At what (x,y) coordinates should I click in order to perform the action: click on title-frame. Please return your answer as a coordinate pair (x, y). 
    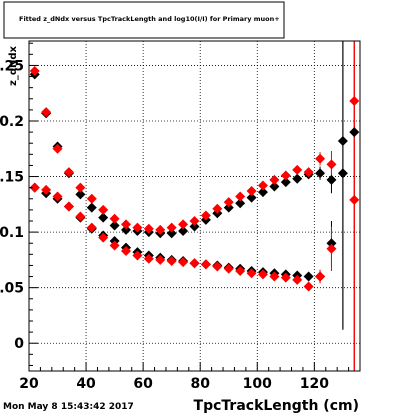
    Looking at the image, I should click on (144, 20).